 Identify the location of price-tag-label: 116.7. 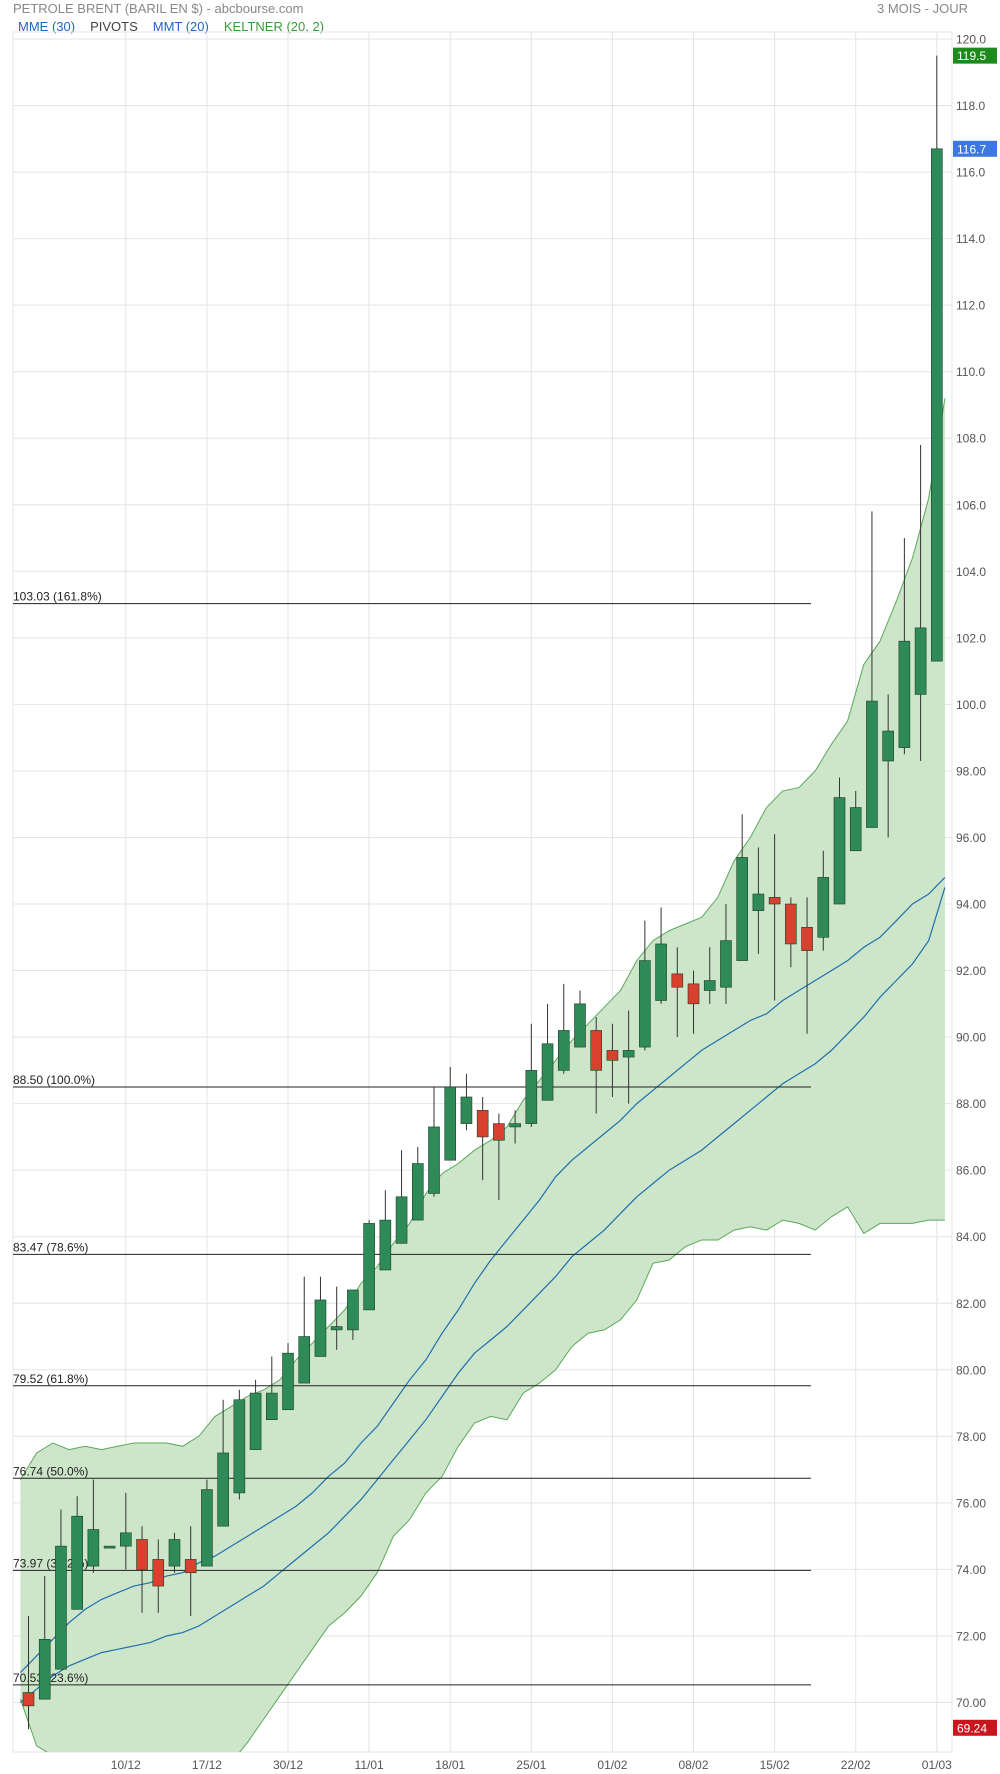
(971, 149).